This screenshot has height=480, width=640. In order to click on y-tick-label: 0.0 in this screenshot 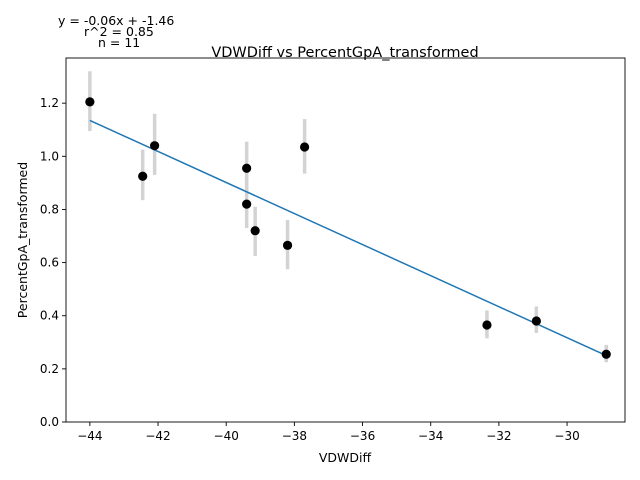, I will do `click(49, 422)`.